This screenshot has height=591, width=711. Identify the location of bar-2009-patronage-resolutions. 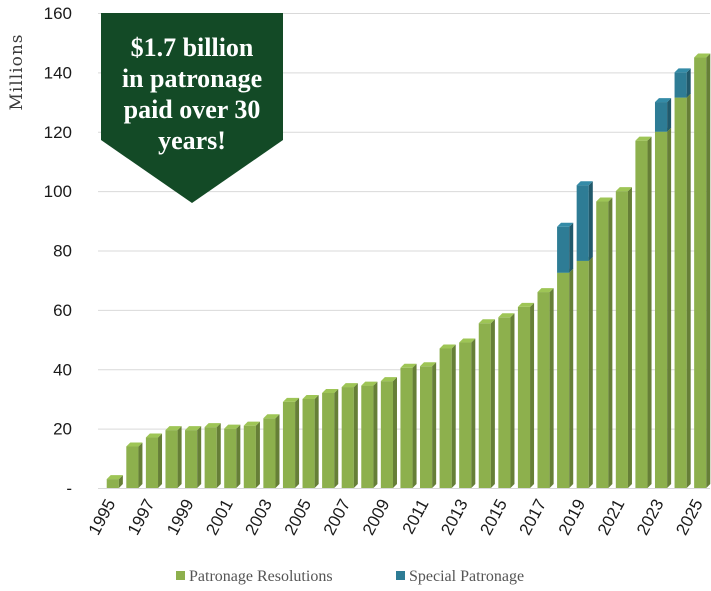
(388, 432).